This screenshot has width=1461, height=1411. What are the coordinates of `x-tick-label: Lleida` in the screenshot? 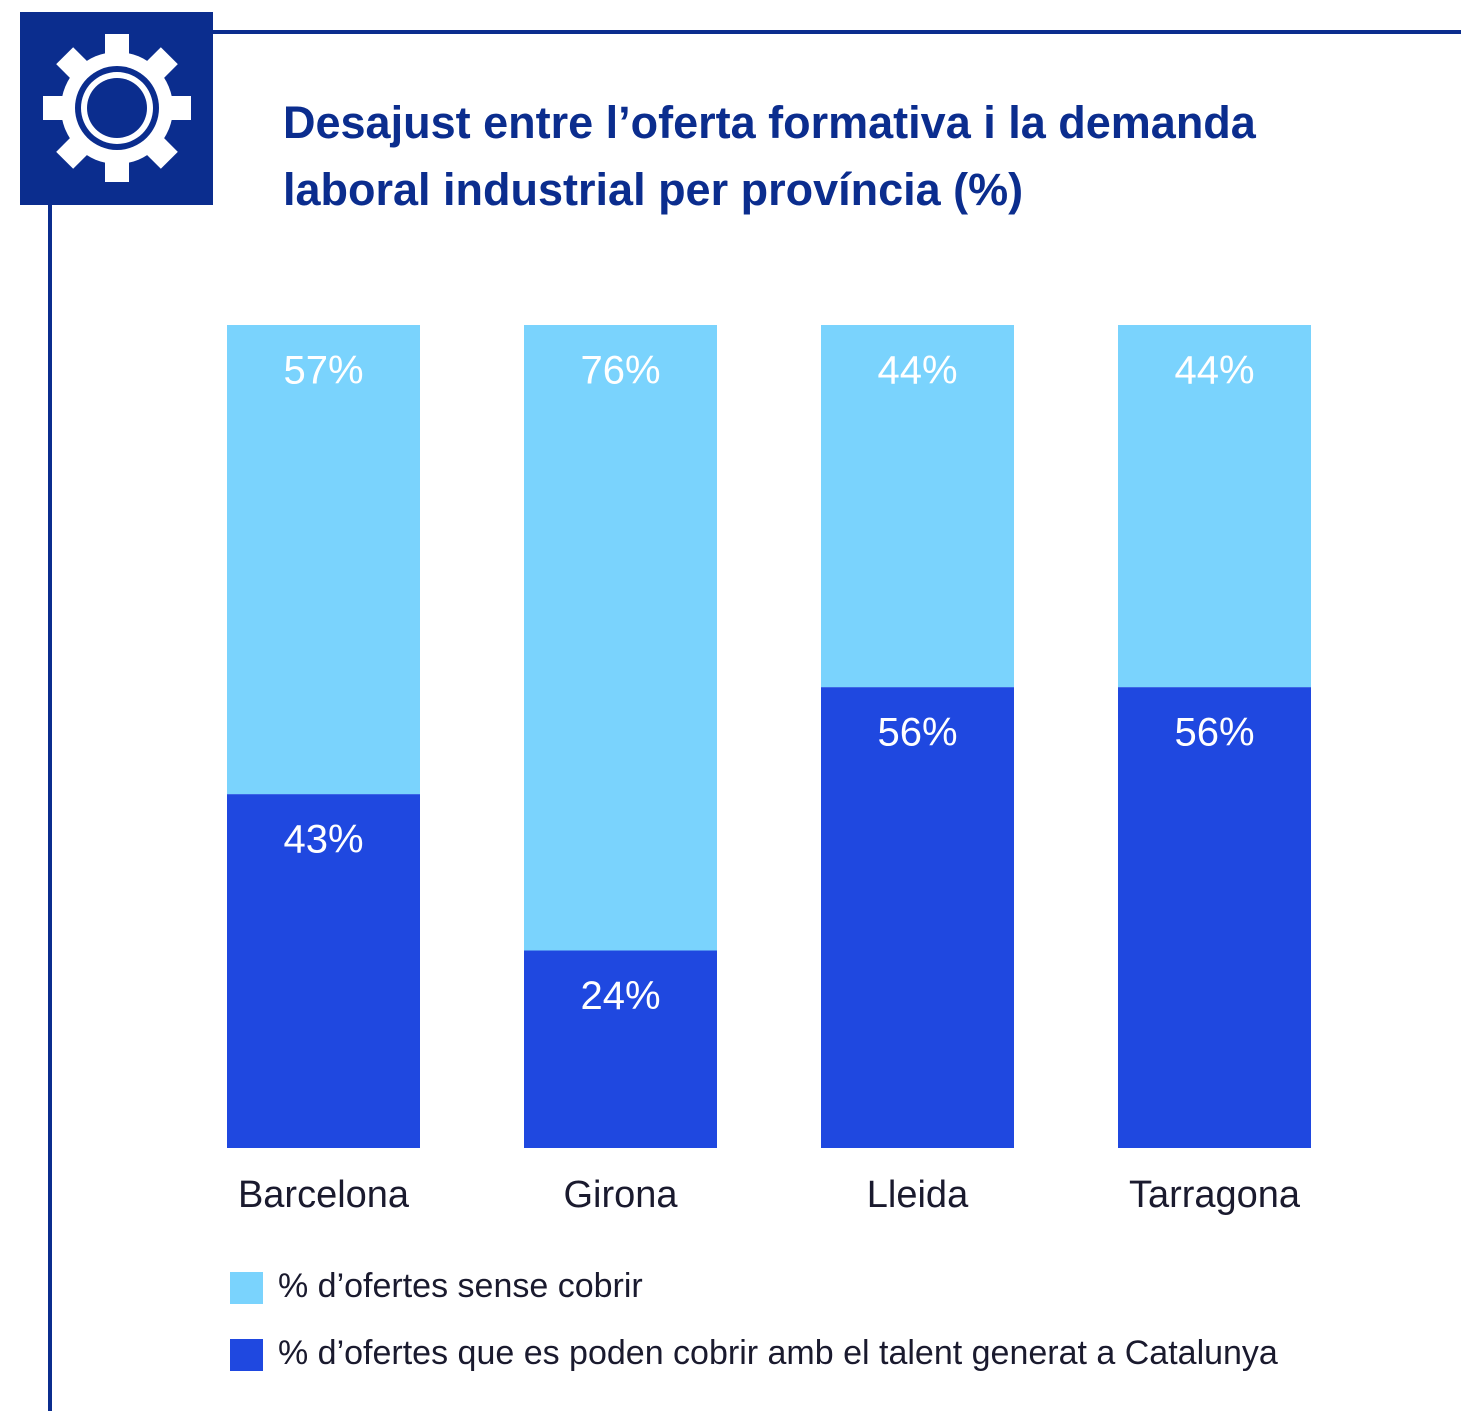 It's located at (918, 1195).